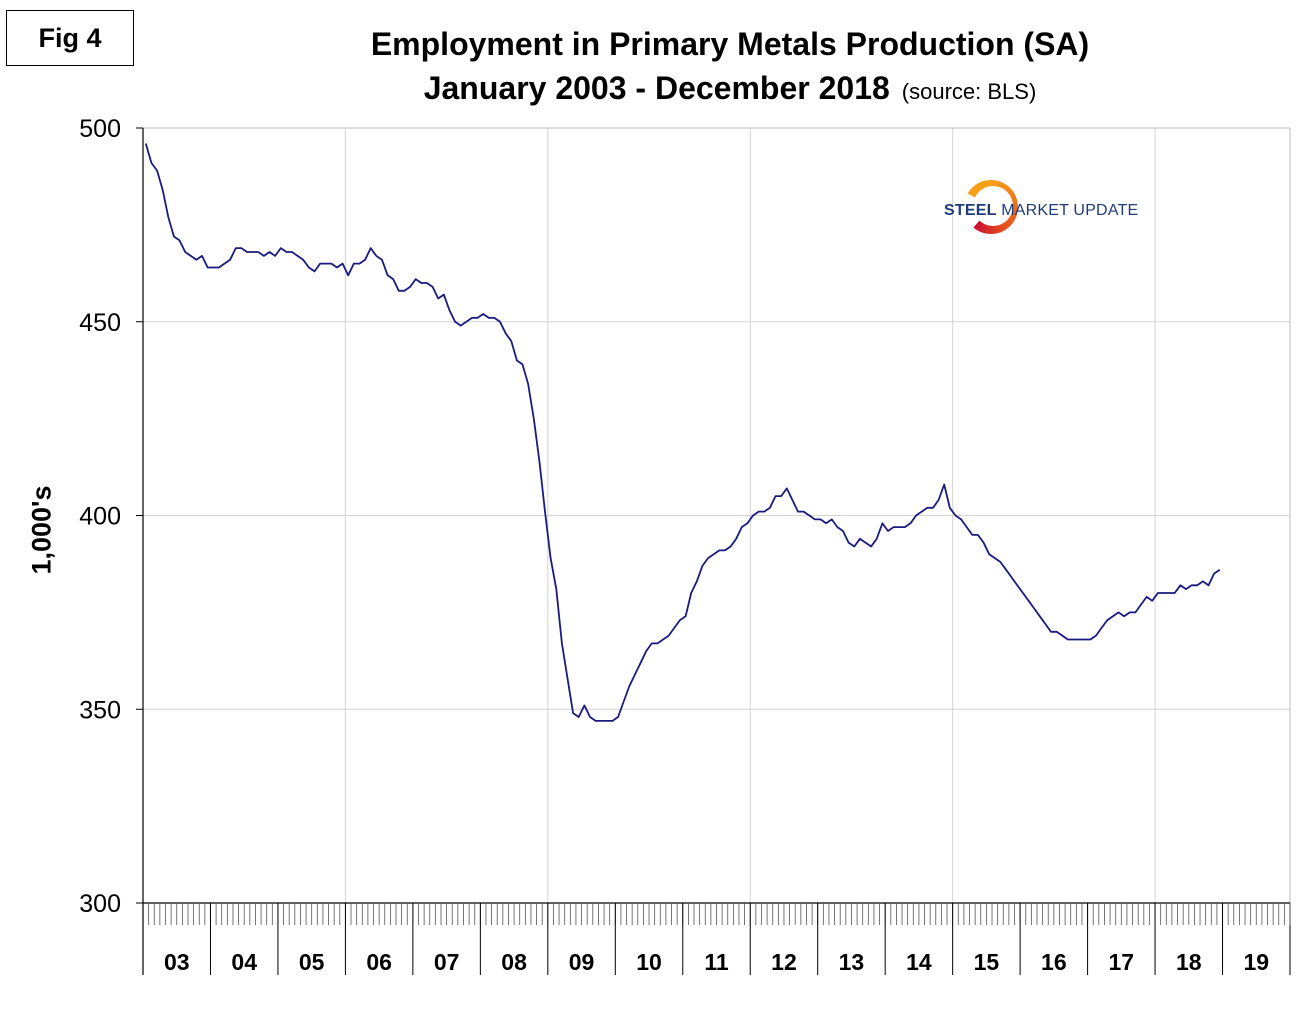 This screenshot has height=1009, width=1312. What do you see at coordinates (100, 129) in the screenshot?
I see `y-tick-label: 500` at bounding box center [100, 129].